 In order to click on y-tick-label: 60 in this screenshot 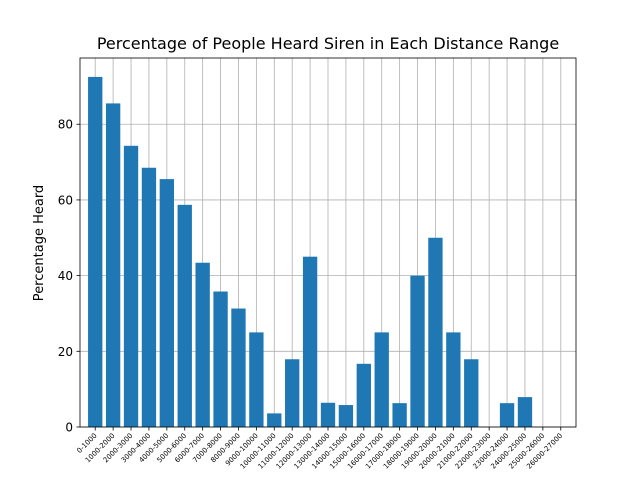, I will do `click(65, 200)`.